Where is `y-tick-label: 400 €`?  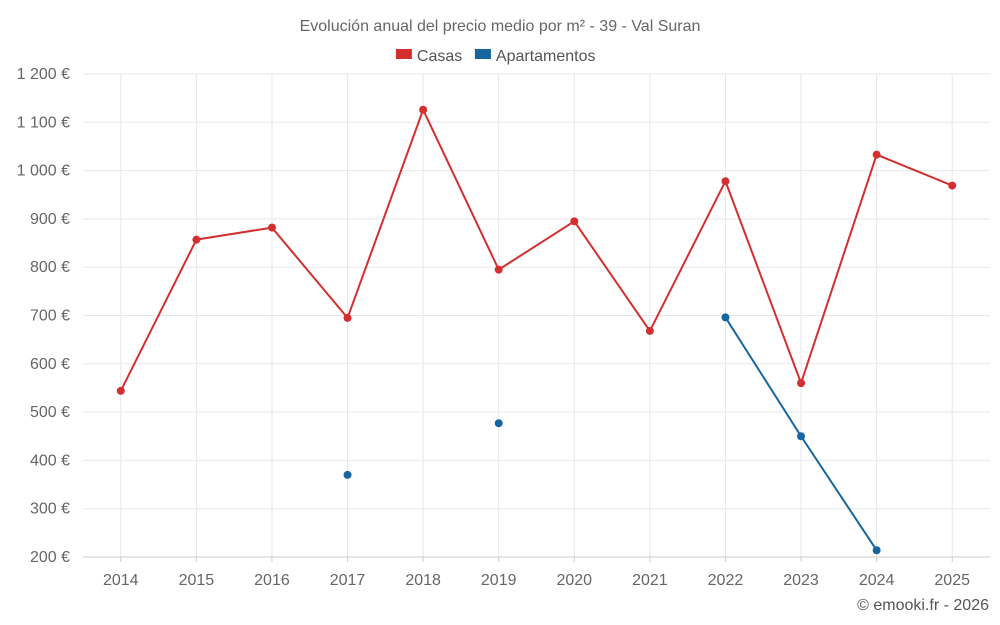 y-tick-label: 400 € is located at coordinates (50, 460).